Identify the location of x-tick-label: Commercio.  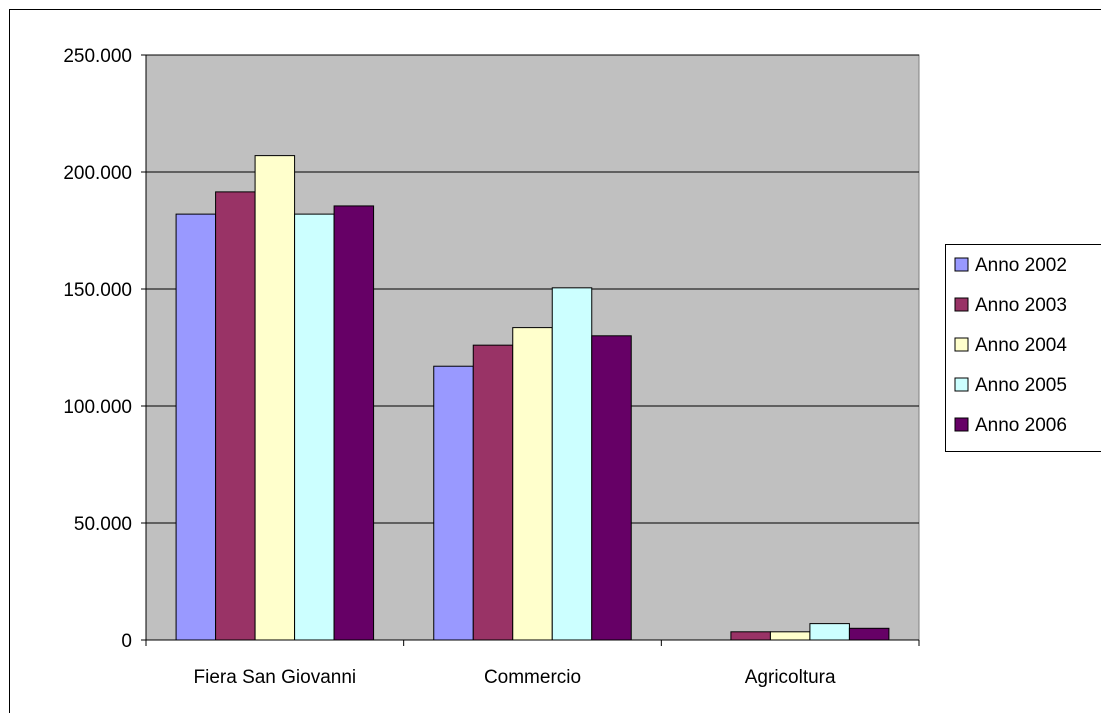
(532, 677).